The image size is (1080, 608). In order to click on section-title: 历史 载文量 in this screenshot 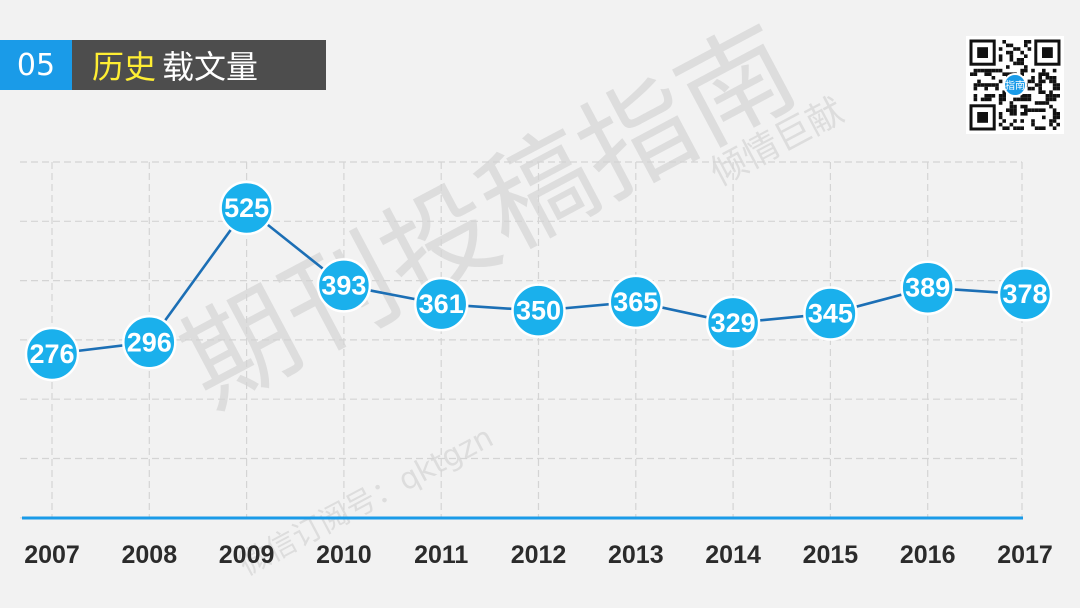, I will do `click(199, 65)`.